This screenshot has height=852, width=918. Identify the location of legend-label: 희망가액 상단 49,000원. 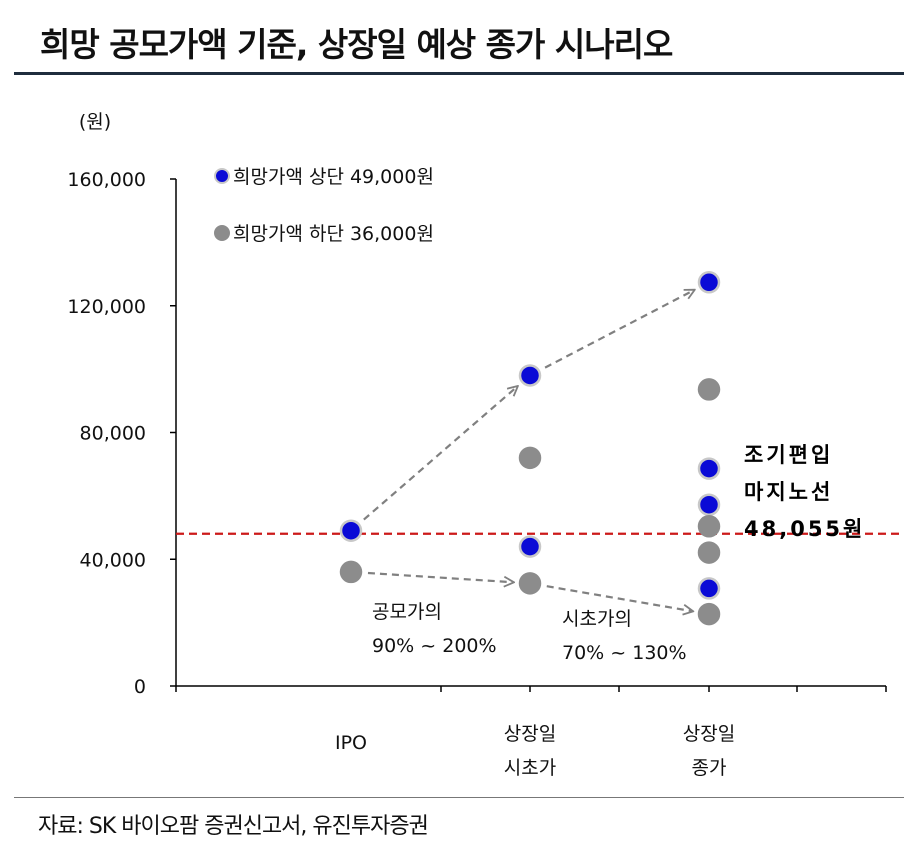
(333, 177).